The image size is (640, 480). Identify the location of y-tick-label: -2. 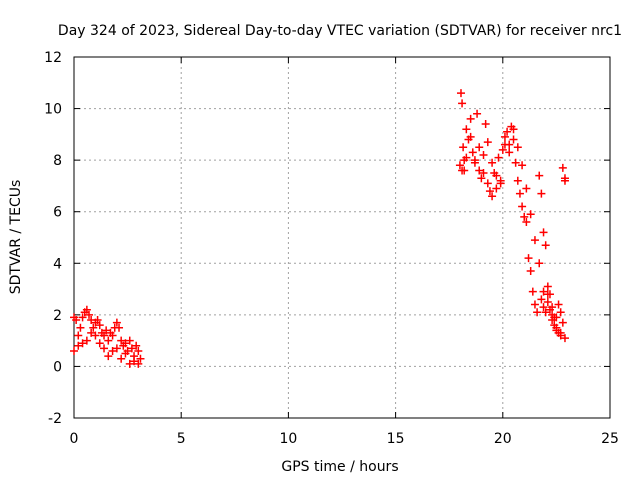
(55, 419).